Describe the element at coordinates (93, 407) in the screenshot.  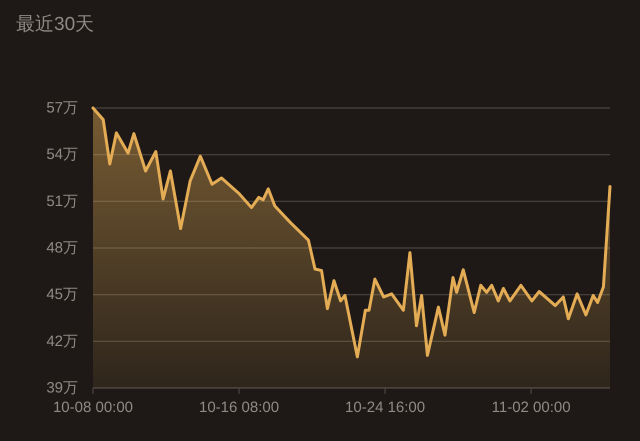
I see `x-tick-label: 10-08 00:00` at that location.